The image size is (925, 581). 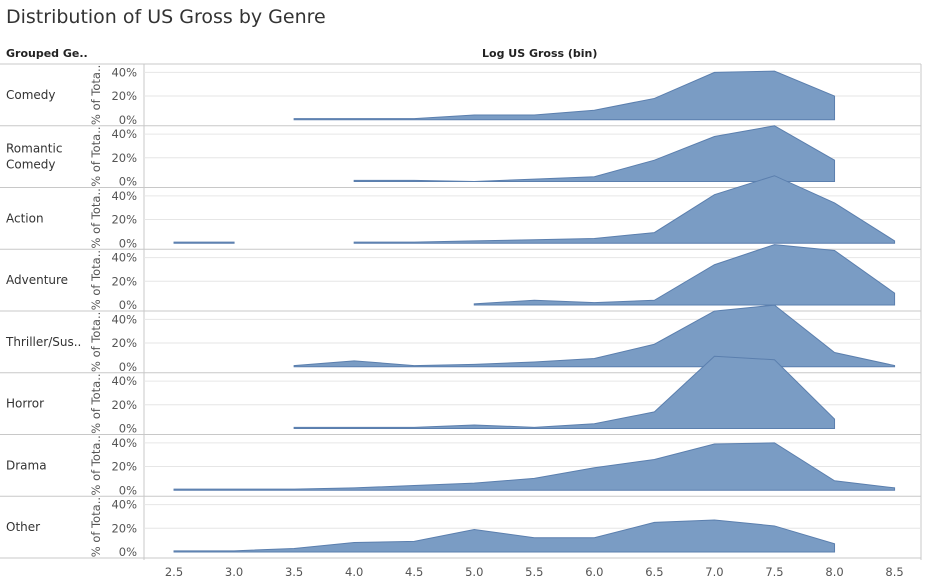 I want to click on row-label: Thriller/Sus.., so click(x=43, y=342).